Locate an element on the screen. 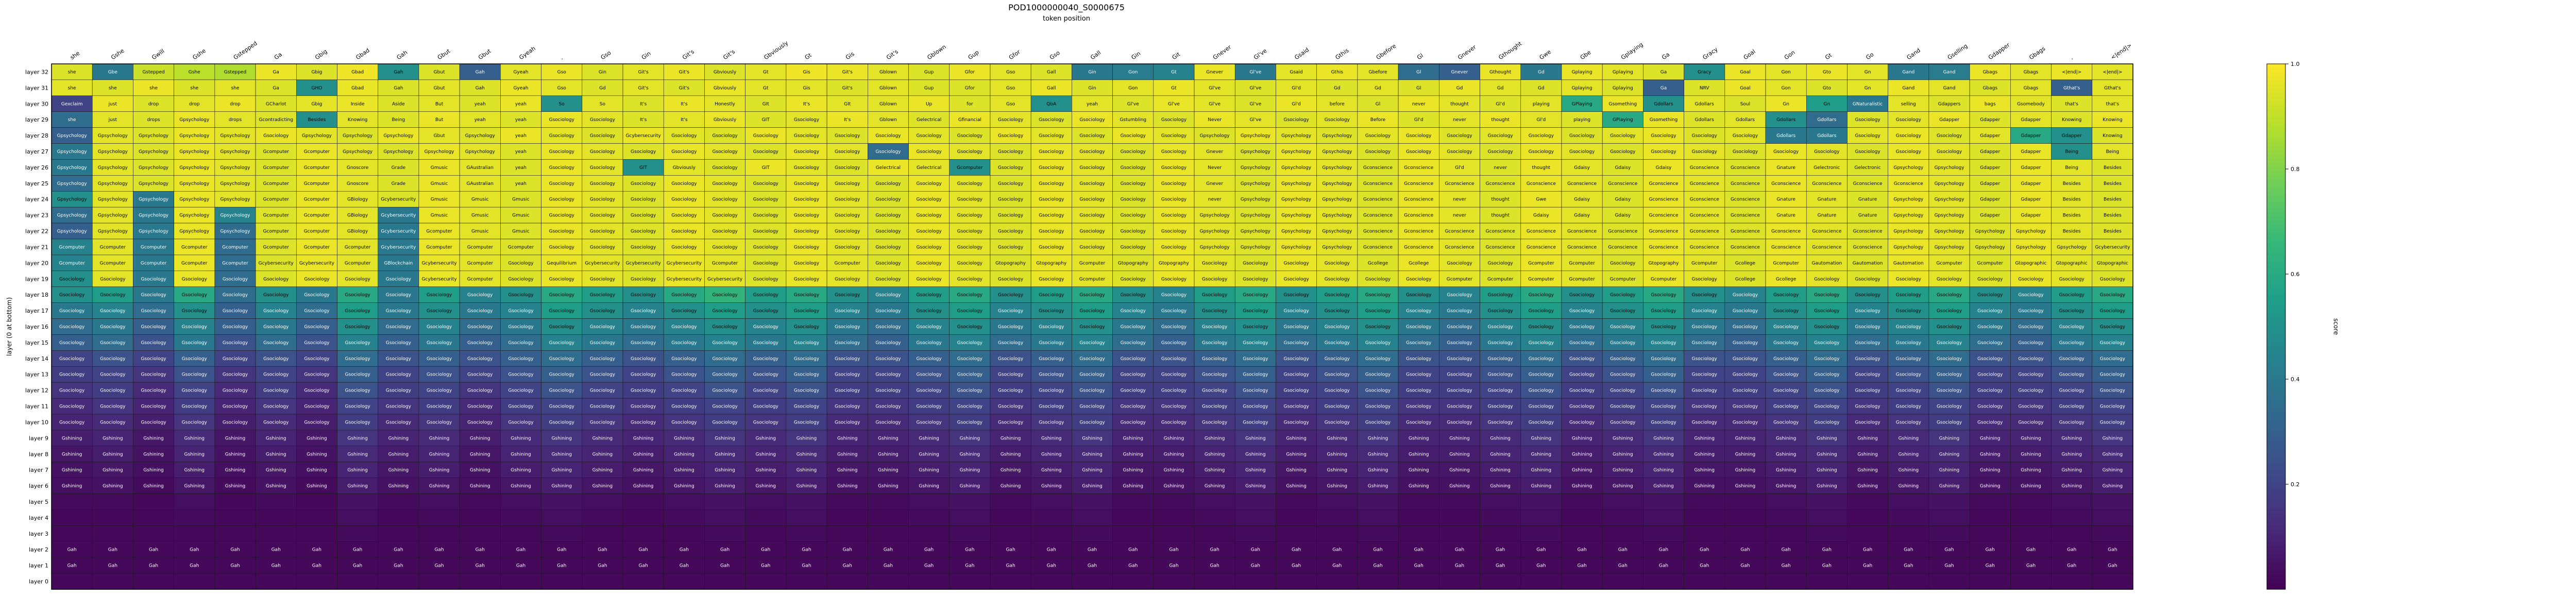 The image size is (2576, 595). y-tick-label: layer 18 is located at coordinates (36, 295).